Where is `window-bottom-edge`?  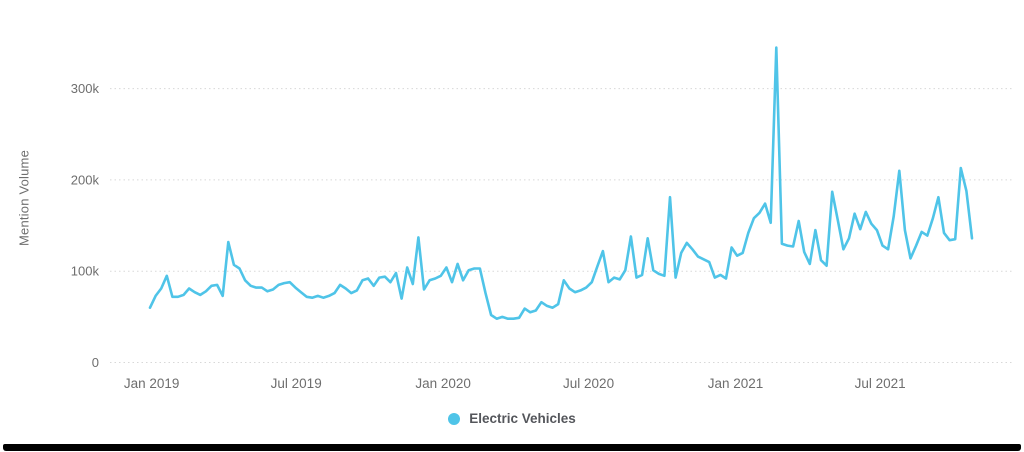 window-bottom-edge is located at coordinates (512, 447).